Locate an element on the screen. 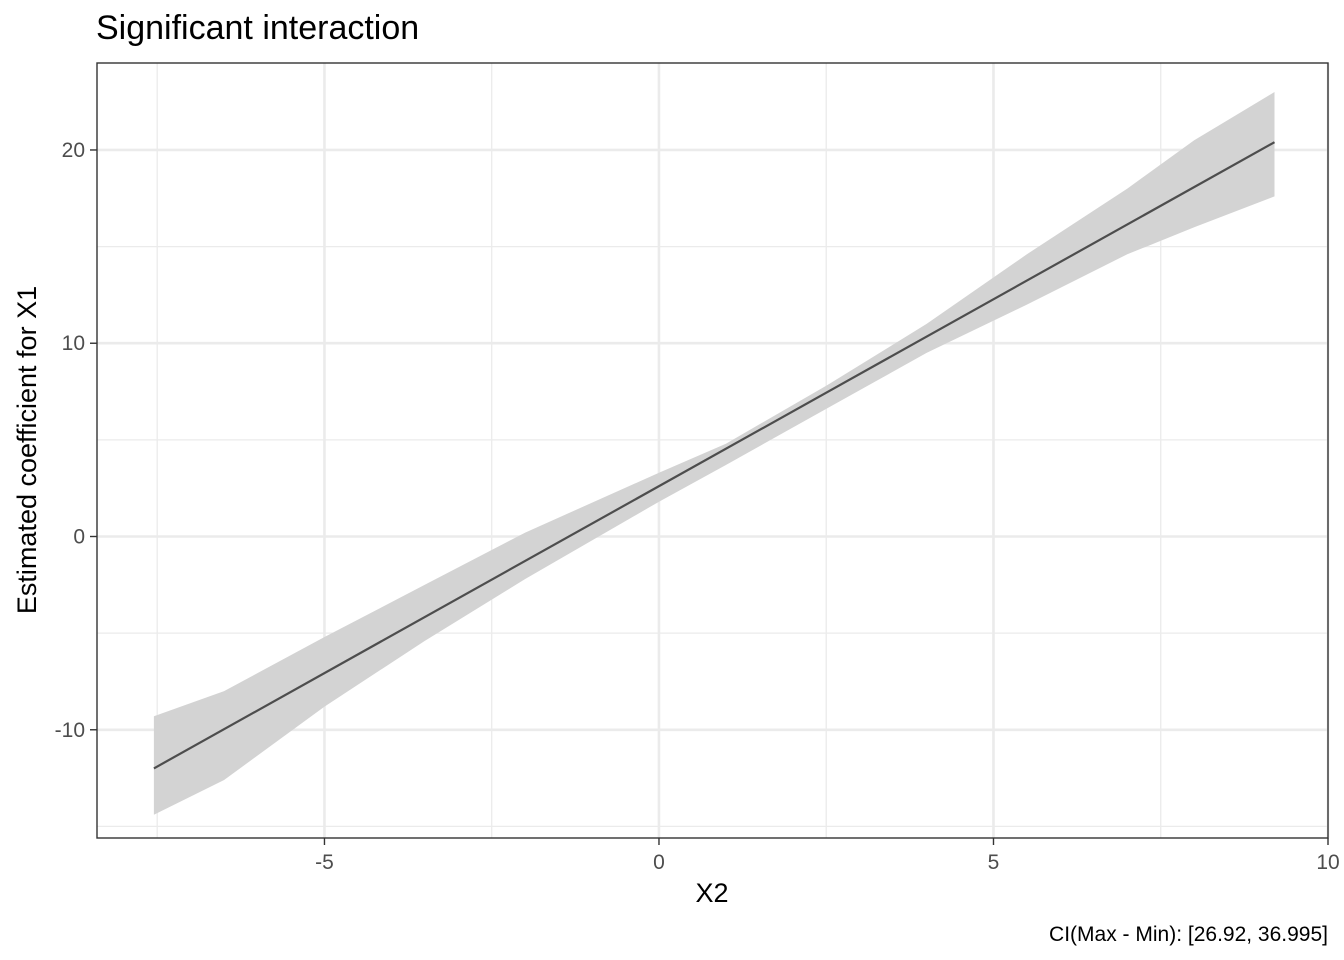  x-tick-label: -5 is located at coordinates (324, 862).